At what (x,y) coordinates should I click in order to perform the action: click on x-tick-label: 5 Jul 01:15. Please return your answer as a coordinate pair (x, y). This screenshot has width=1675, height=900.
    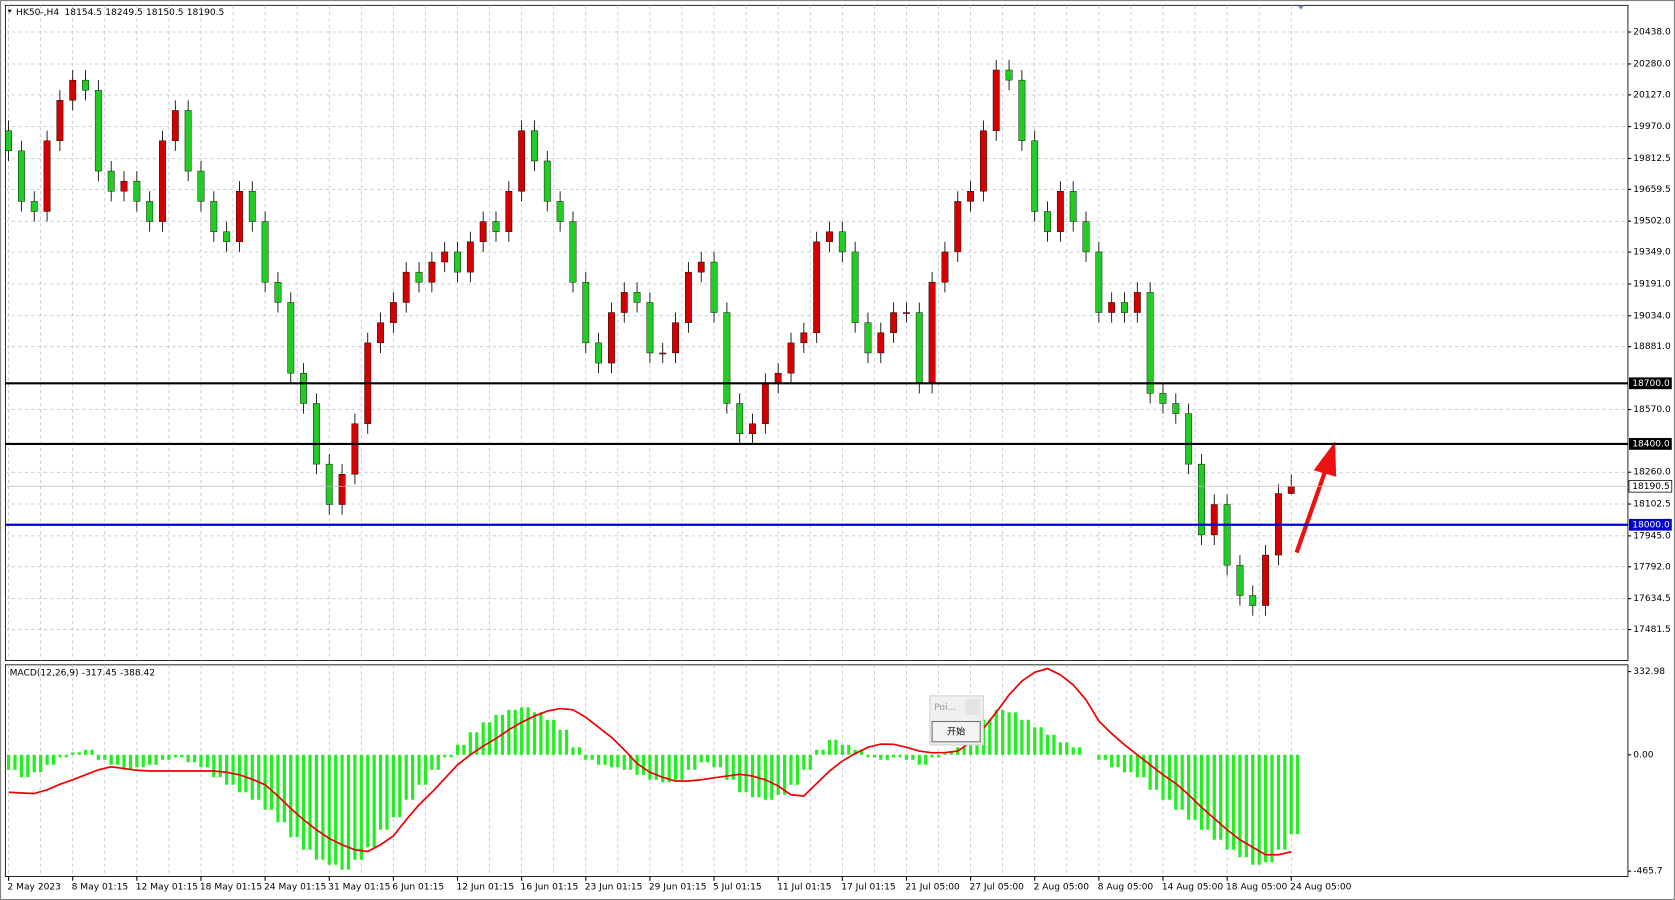
    Looking at the image, I should click on (737, 888).